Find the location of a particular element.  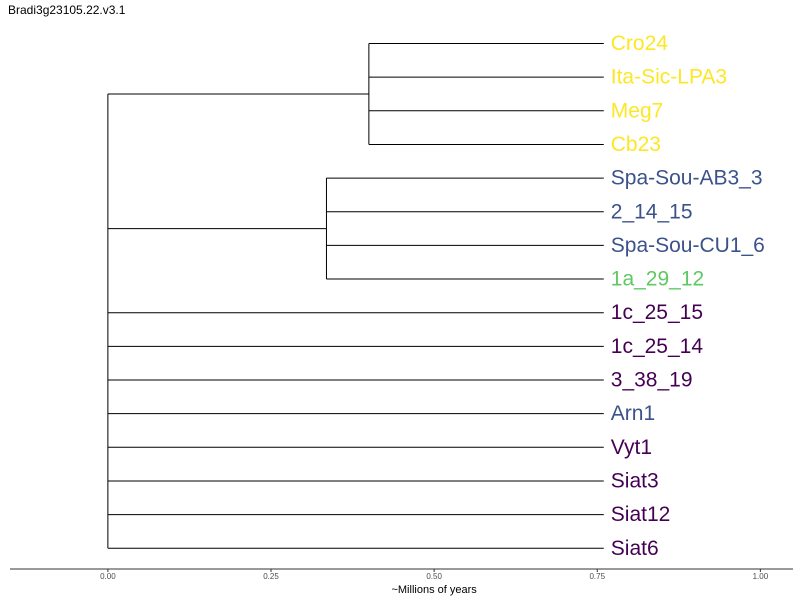

tip-label: Cb23 is located at coordinates (636, 144).